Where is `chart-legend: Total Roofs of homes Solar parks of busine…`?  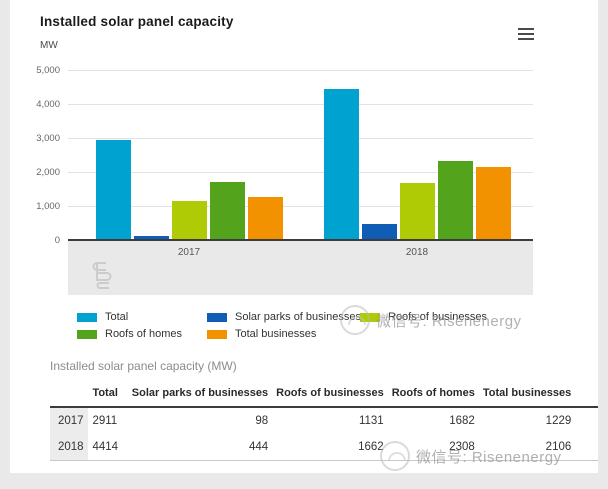
chart-legend: Total Roofs of homes Solar parks of busine… is located at coordinates (282, 325).